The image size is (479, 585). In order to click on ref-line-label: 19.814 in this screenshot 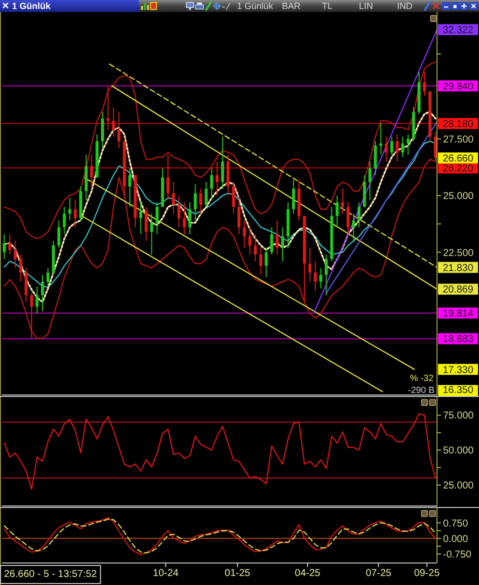, I will do `click(458, 314)`.